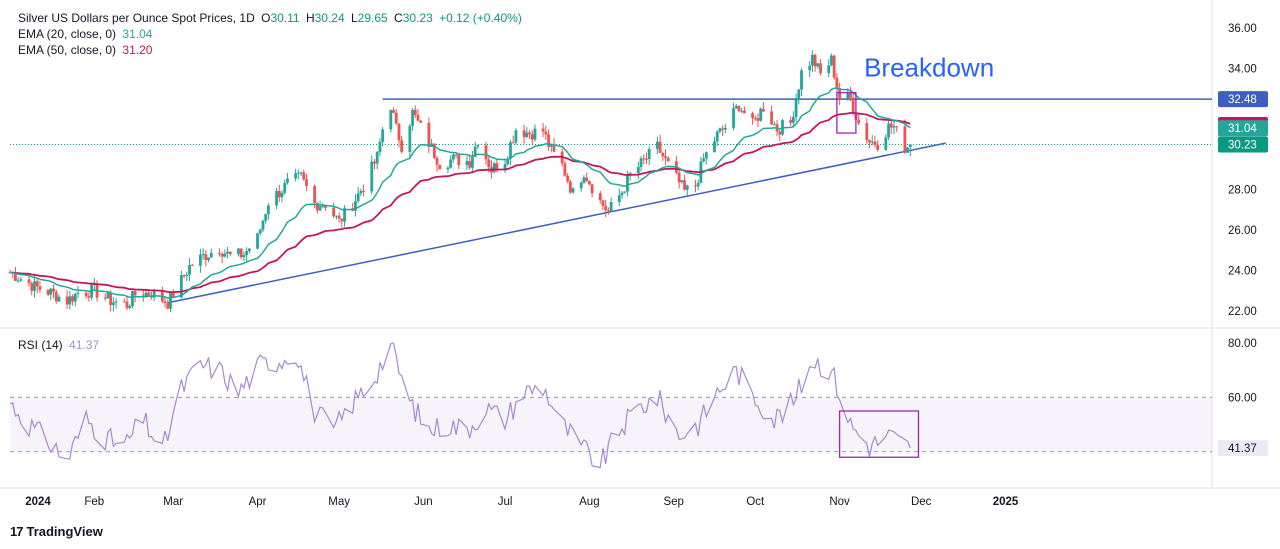 The width and height of the screenshot is (1280, 549). I want to click on low-label: L, so click(354, 18).